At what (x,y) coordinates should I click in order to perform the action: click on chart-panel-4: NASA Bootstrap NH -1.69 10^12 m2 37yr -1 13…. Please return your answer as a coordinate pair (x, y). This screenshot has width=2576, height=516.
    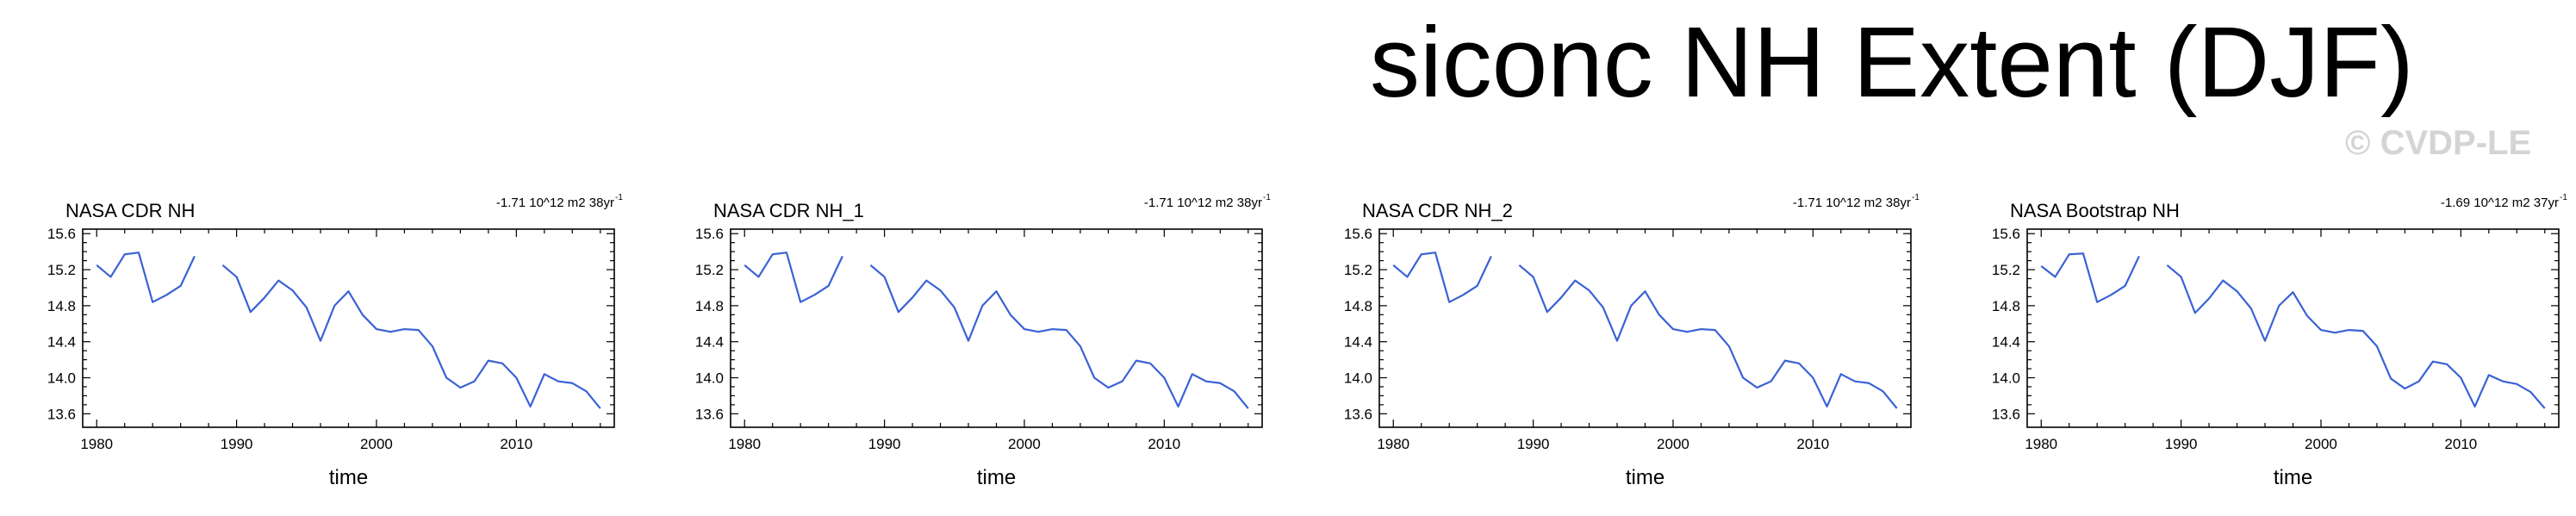
    Looking at the image, I should click on (2280, 341).